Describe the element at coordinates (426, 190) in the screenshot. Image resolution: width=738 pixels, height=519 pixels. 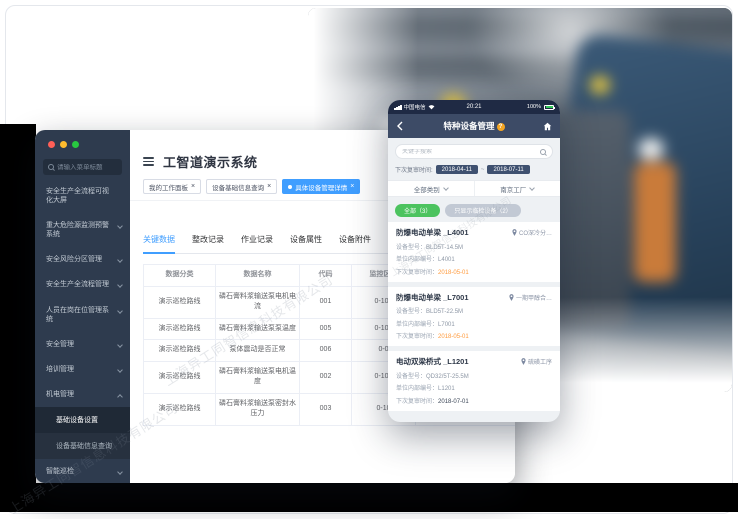
I see `select-label: 全部类别` at that location.